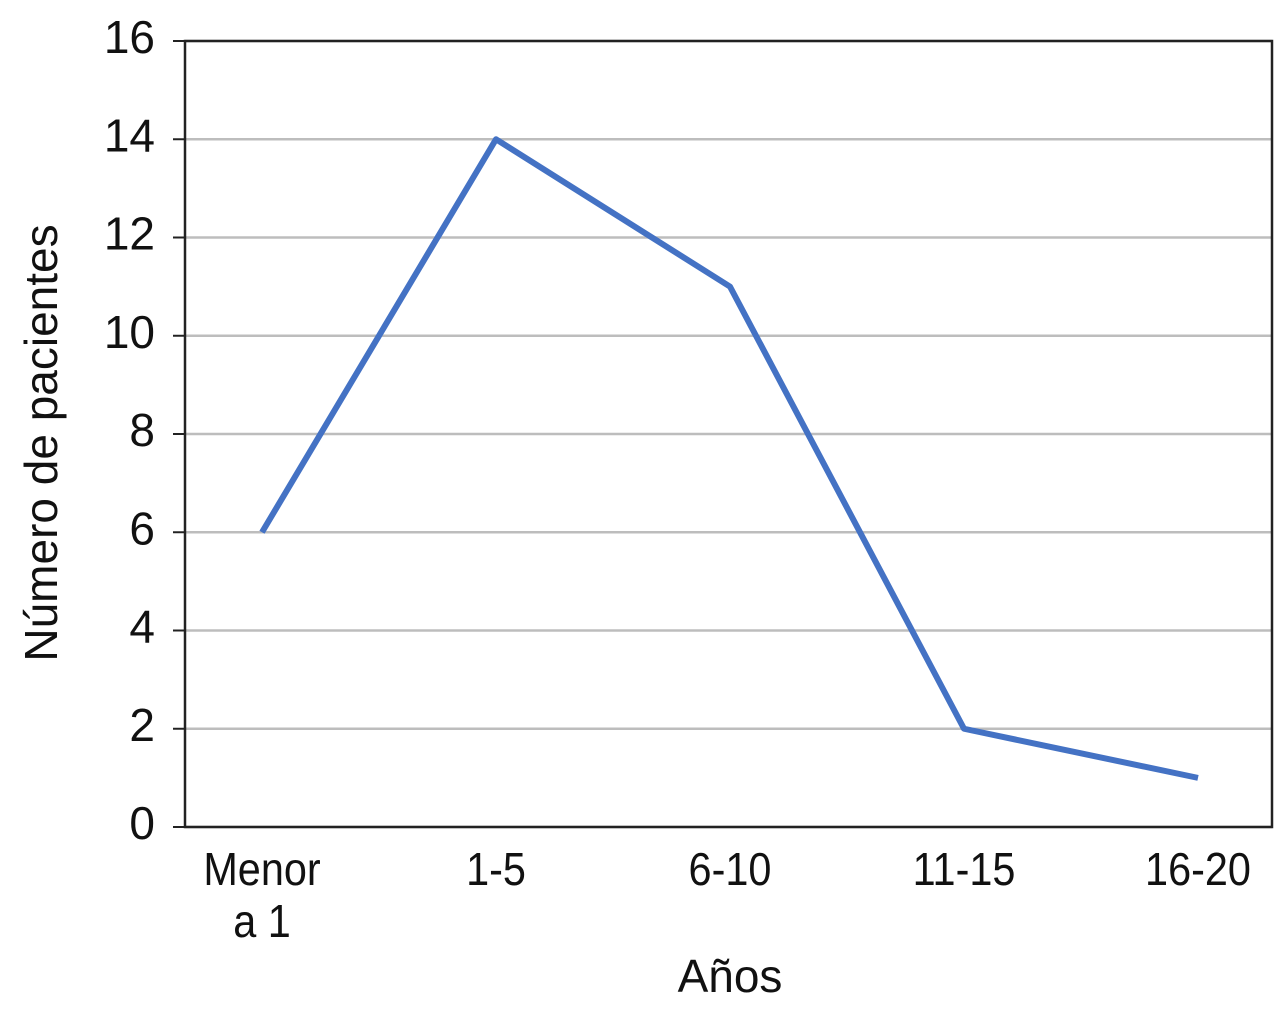  Describe the element at coordinates (142, 627) in the screenshot. I see `y-tick-label: 4` at that location.